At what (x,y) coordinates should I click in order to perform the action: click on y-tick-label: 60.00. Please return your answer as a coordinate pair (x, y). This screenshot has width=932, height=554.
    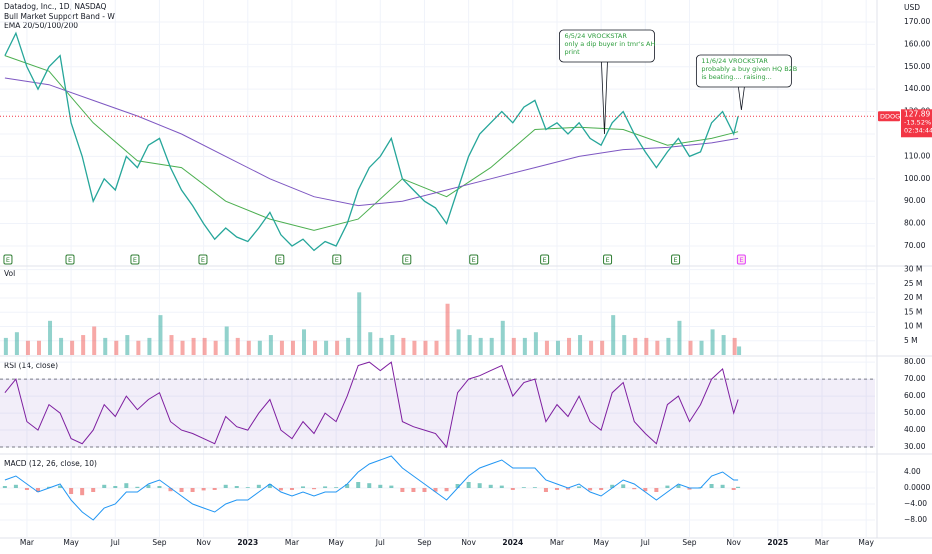
    Looking at the image, I should click on (915, 395).